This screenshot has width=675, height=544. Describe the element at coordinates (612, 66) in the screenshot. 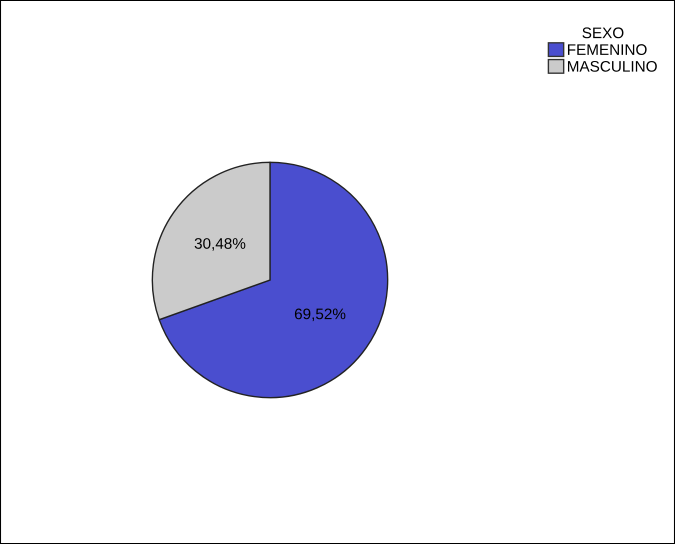

I see `legend-label: MASCULINO` at that location.